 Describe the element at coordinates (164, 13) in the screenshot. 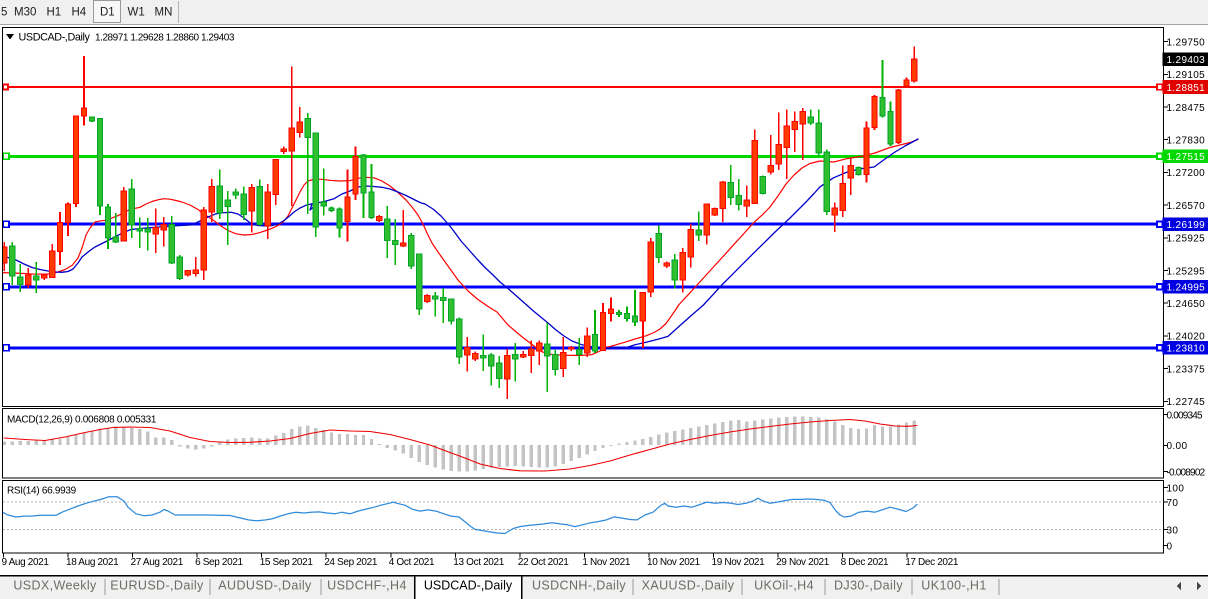

I see `svg-text: MN` at that location.